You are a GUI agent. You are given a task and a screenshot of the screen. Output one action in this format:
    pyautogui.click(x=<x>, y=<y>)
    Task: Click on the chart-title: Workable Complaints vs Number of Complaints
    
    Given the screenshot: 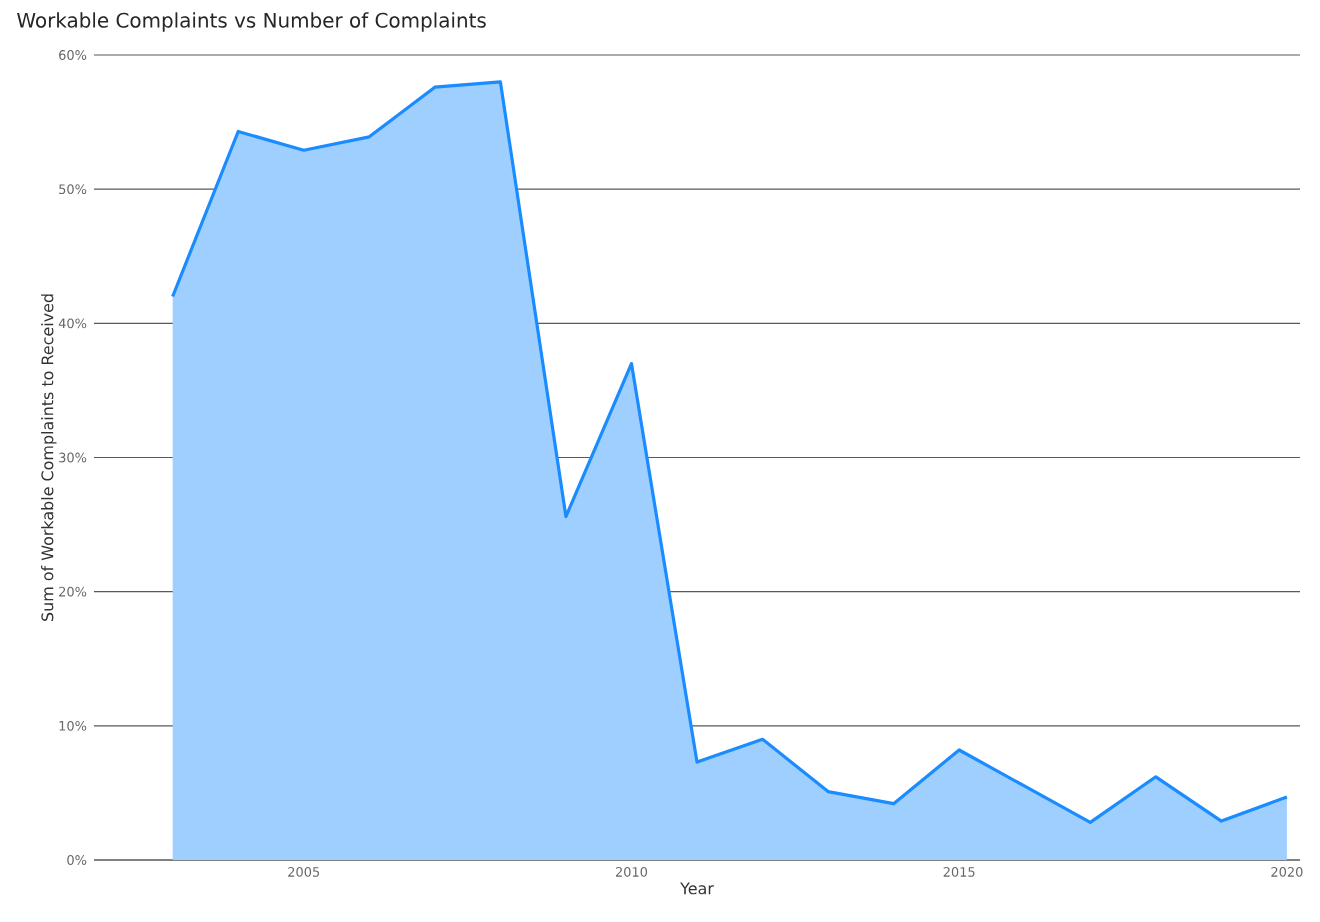 What is the action you would take?
    pyautogui.click(x=251, y=22)
    